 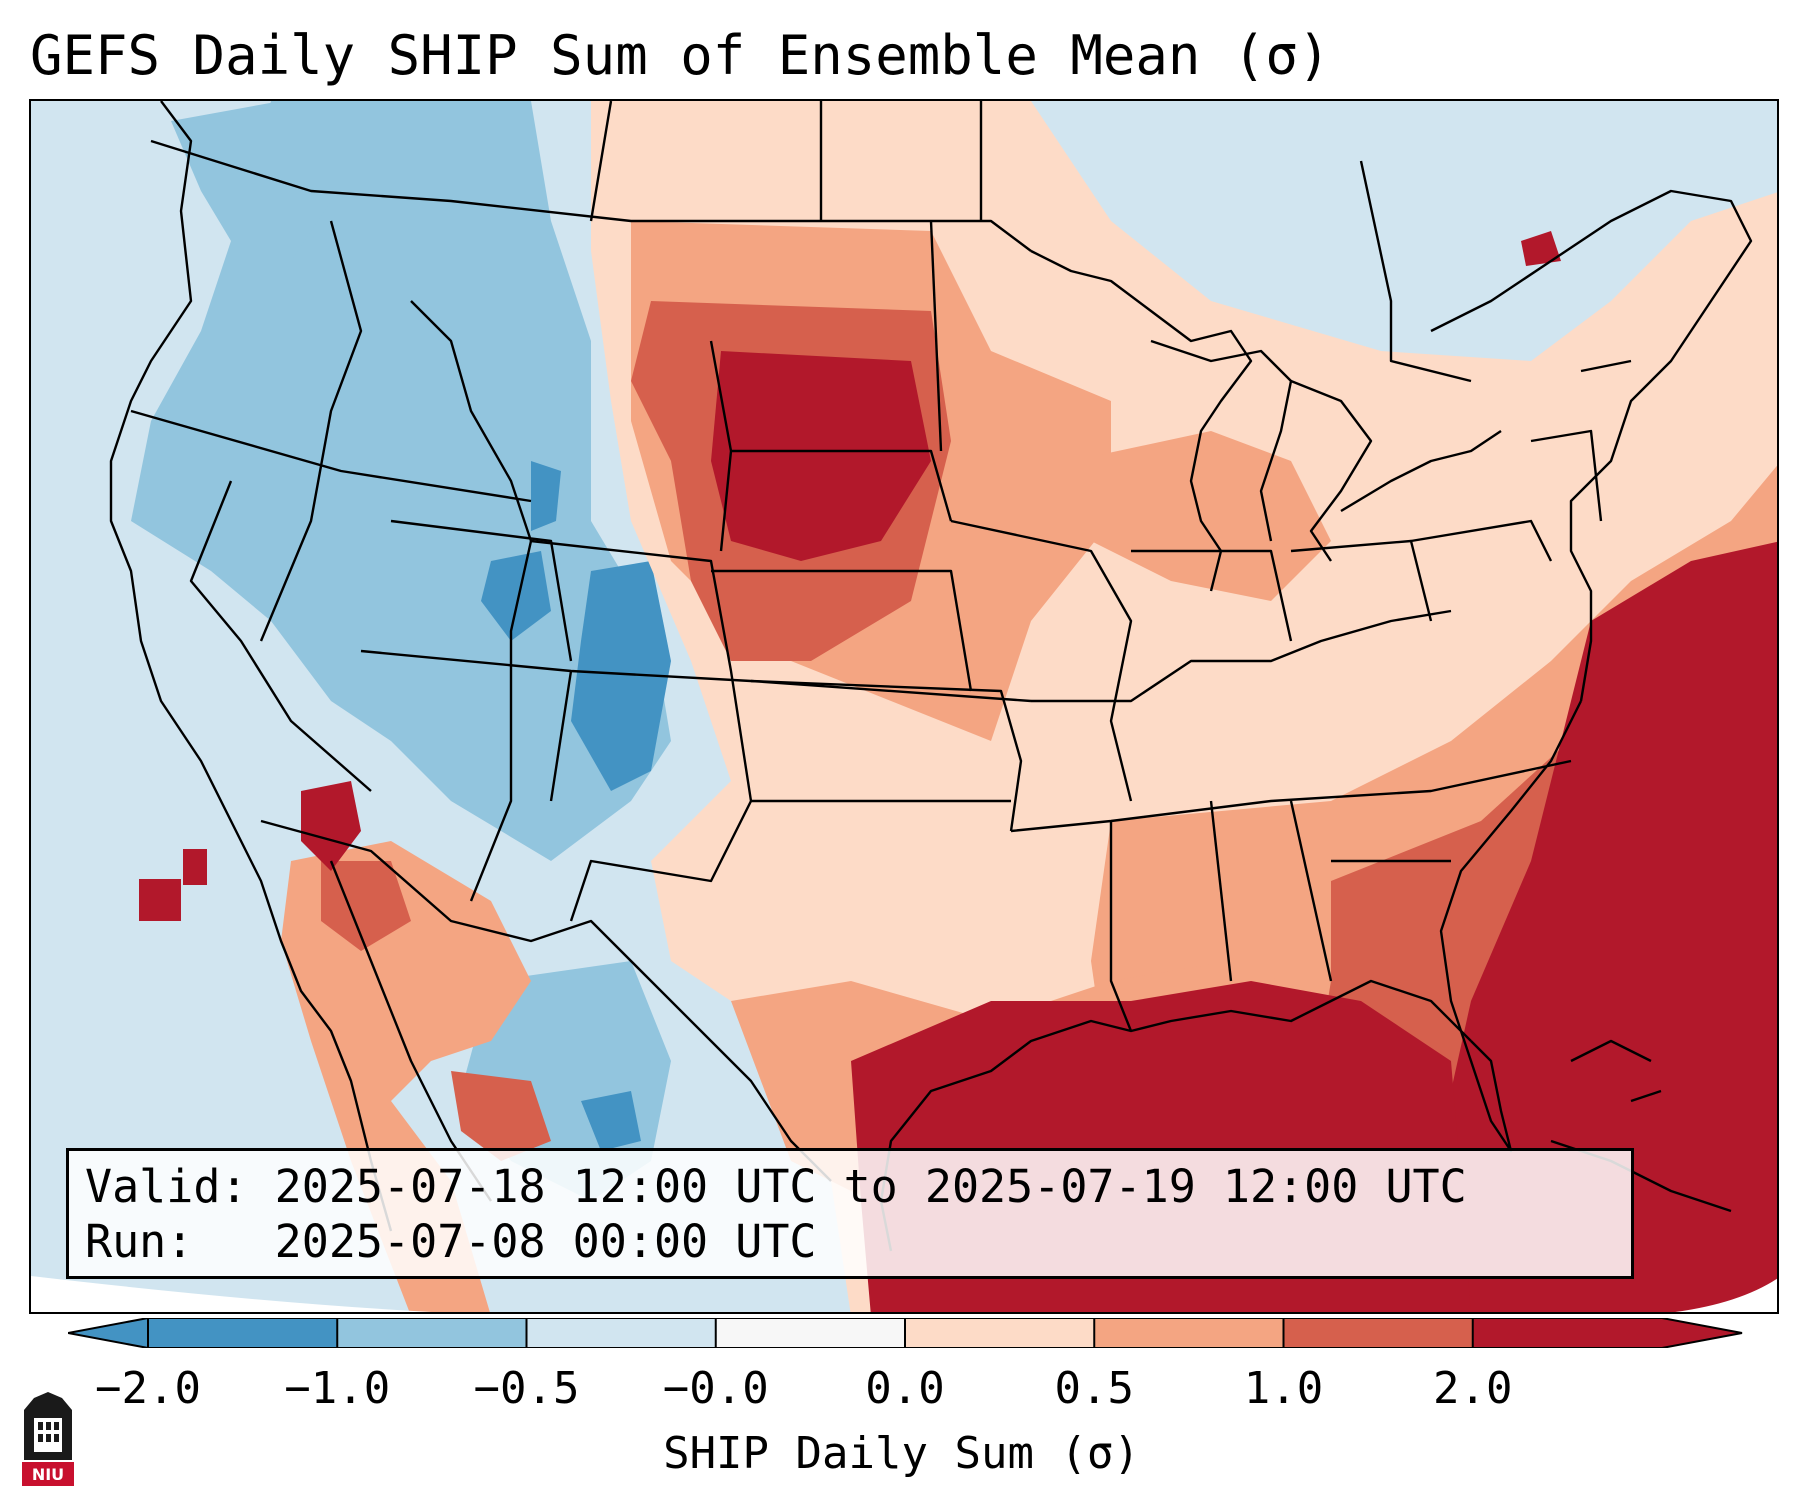 I want to click on field-pnw-blue, so click(x=251, y=181).